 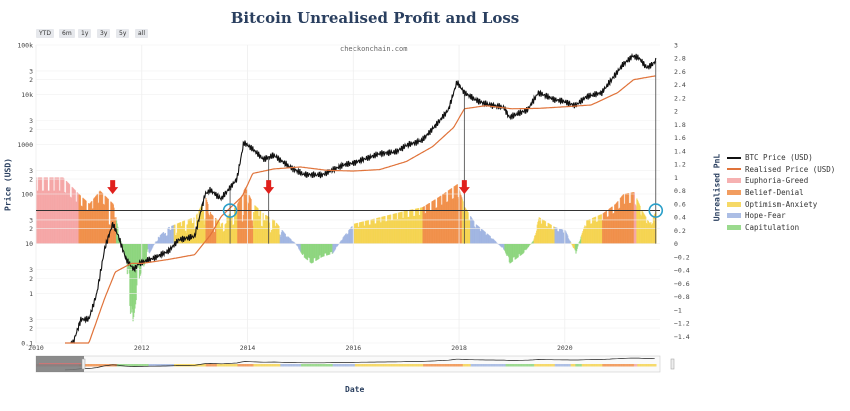 I want to click on range-button-6m: 6m, so click(x=67, y=33).